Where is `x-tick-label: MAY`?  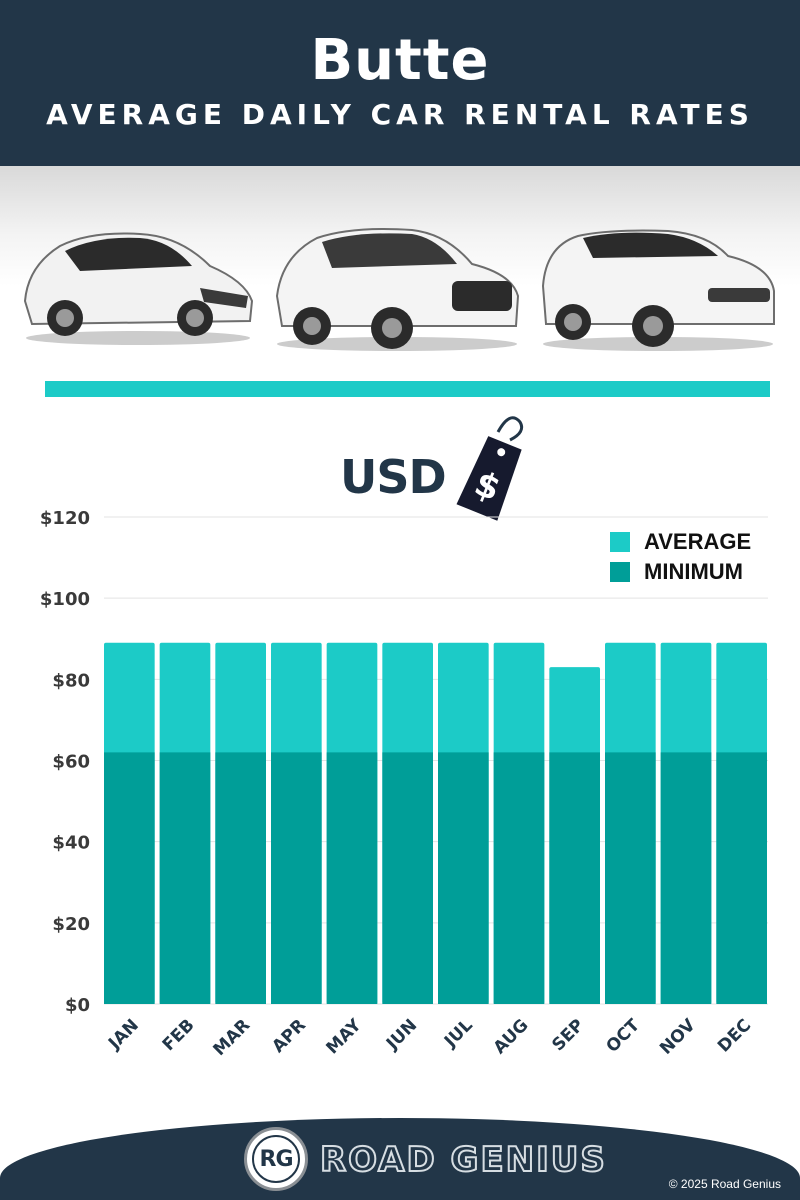 x-tick-label: MAY is located at coordinates (344, 1036).